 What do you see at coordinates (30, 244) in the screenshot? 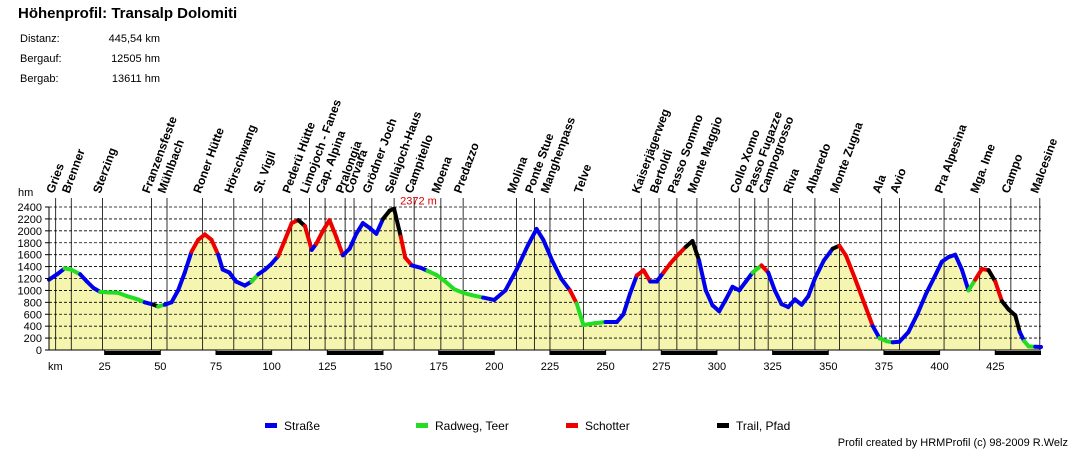
I see `ytick-label: 1800` at bounding box center [30, 244].